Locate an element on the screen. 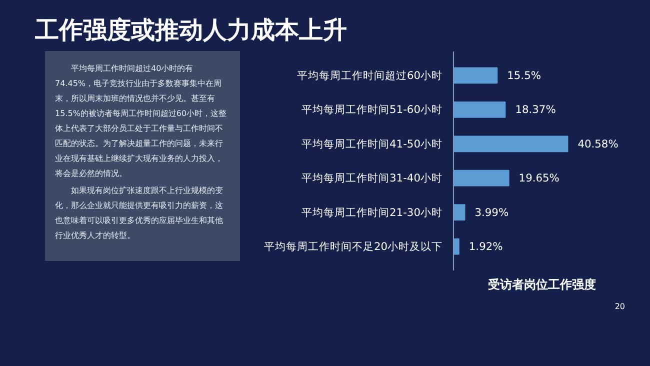 This screenshot has height=366, width=650. data-label: 19.65% is located at coordinates (539, 178).